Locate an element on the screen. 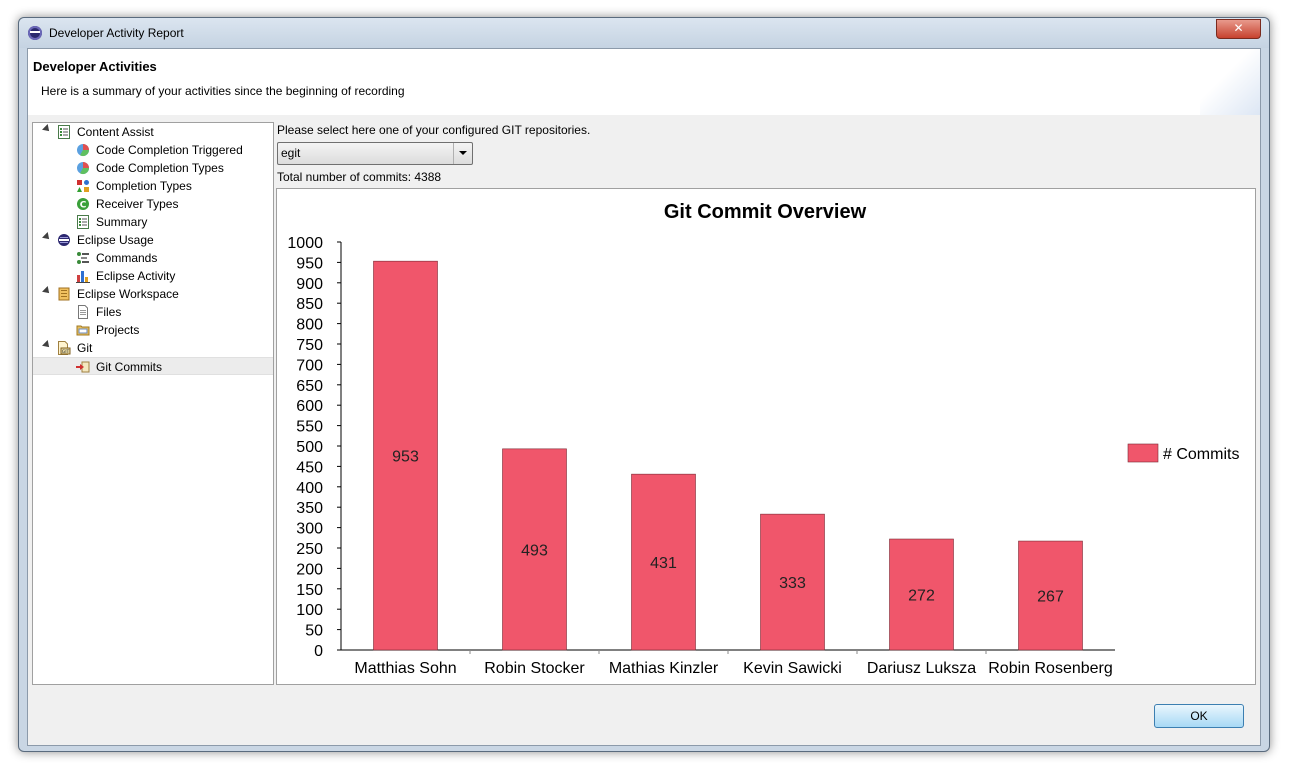 The width and height of the screenshot is (1291, 772). tree-item-label: Files is located at coordinates (109, 312).